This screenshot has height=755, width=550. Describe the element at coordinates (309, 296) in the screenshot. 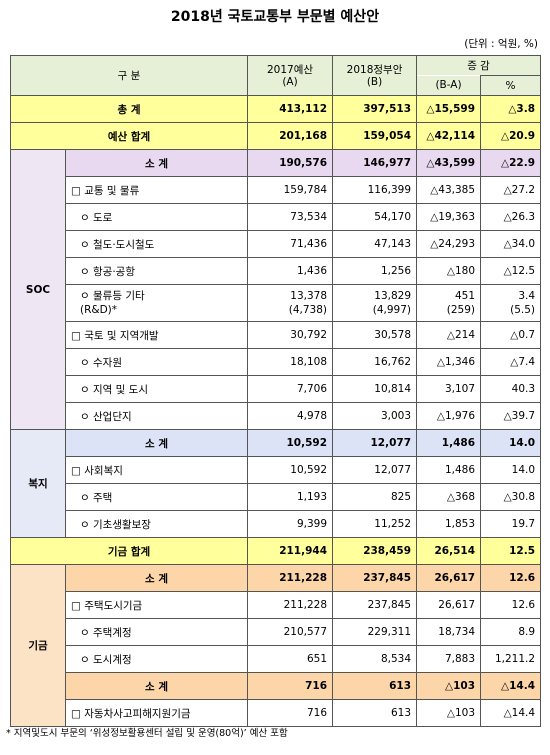

I see `cell-line: 13,378` at that location.